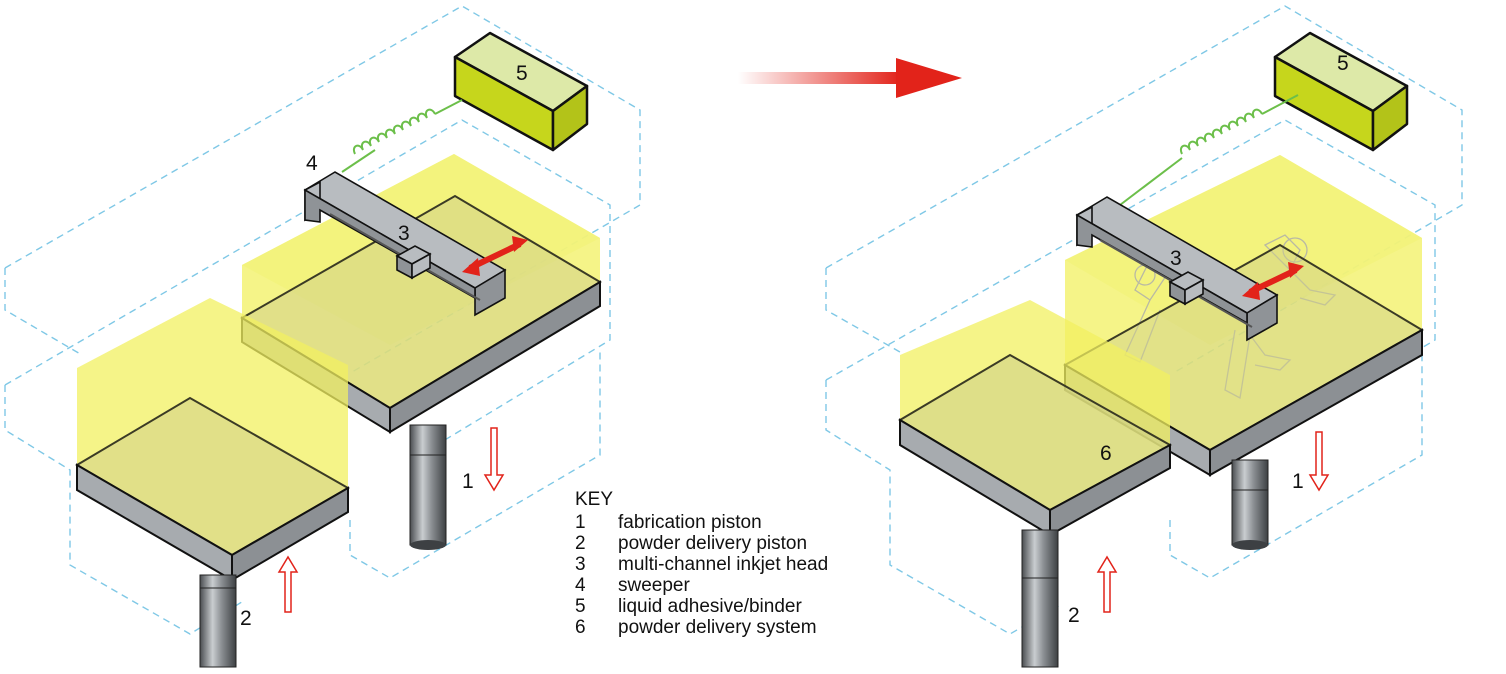  What do you see at coordinates (522, 73) in the screenshot?
I see `label-5-left: 5` at bounding box center [522, 73].